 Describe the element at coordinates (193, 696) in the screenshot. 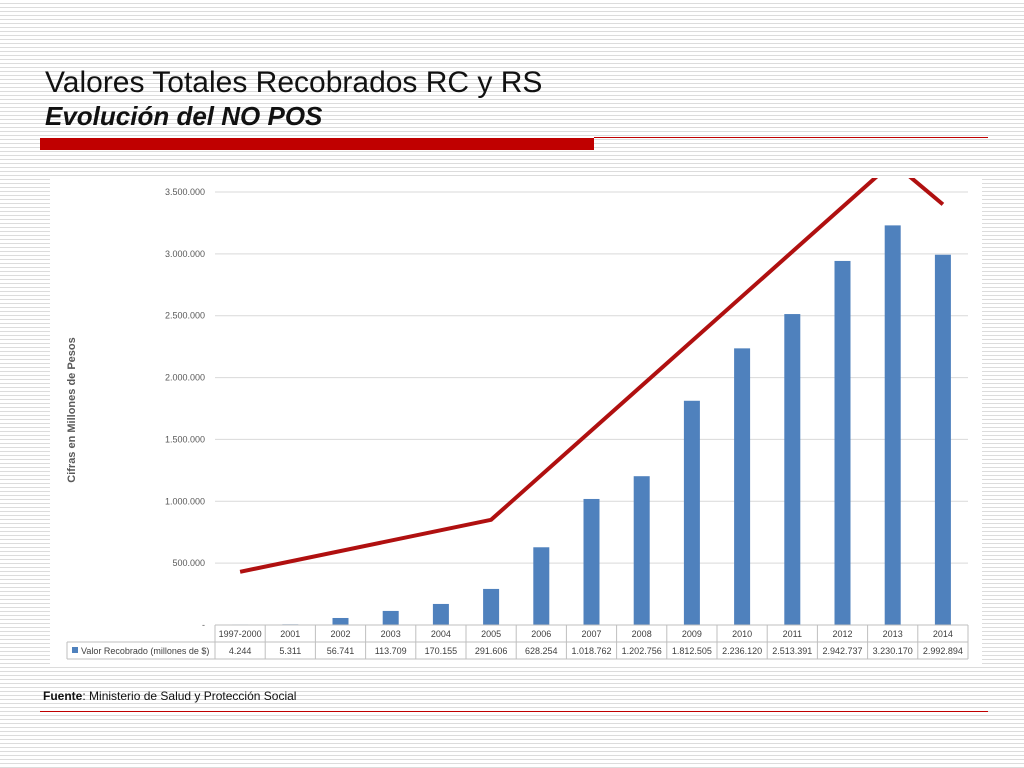

I see `source-text: Ministerio de Salud y Protección Social` at that location.